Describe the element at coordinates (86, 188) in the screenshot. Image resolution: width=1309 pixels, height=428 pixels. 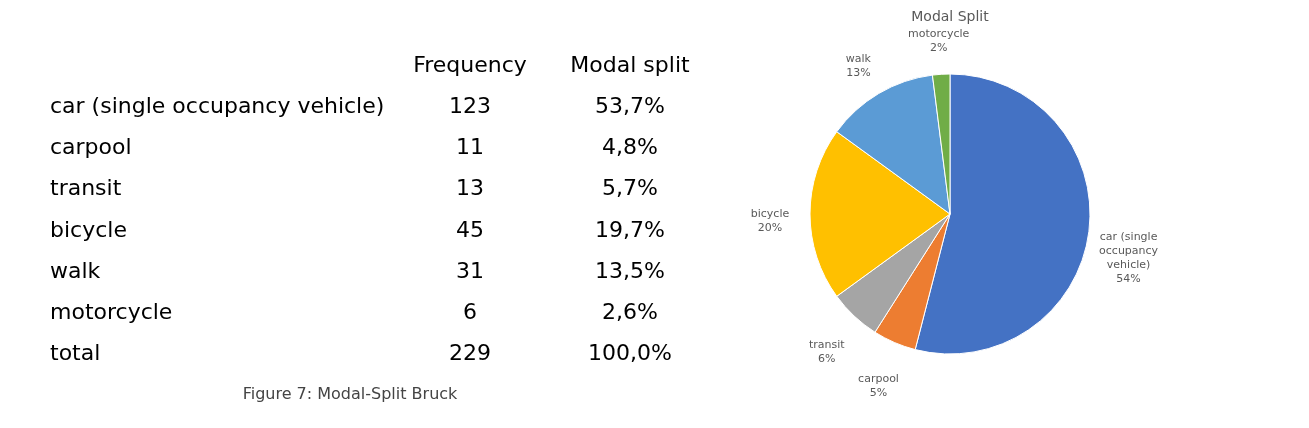
I see `category-label: transit` at that location.